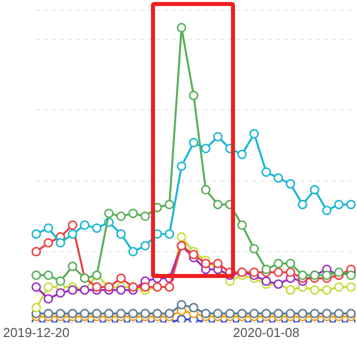 This screenshot has width=357, height=348. What do you see at coordinates (266, 332) in the screenshot?
I see `x-tick-label: 2020-01-08` at bounding box center [266, 332].